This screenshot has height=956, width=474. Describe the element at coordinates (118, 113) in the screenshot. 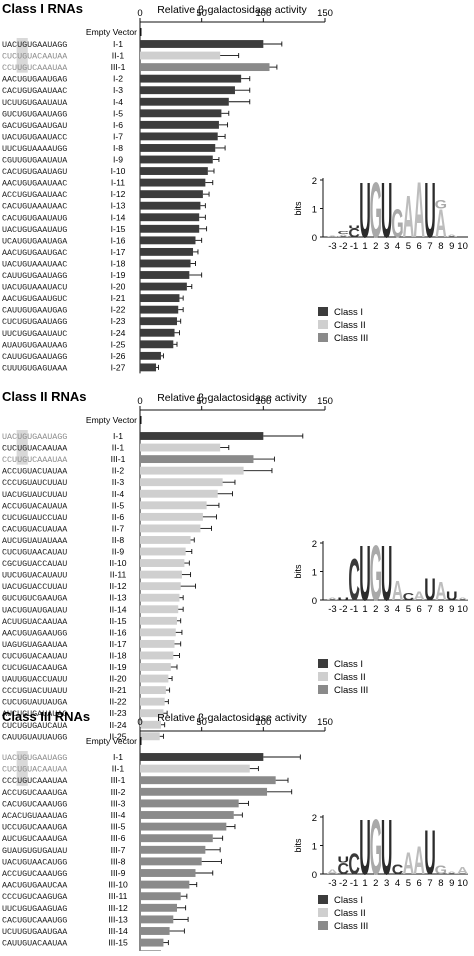

I see `category-label: I-5` at that location.